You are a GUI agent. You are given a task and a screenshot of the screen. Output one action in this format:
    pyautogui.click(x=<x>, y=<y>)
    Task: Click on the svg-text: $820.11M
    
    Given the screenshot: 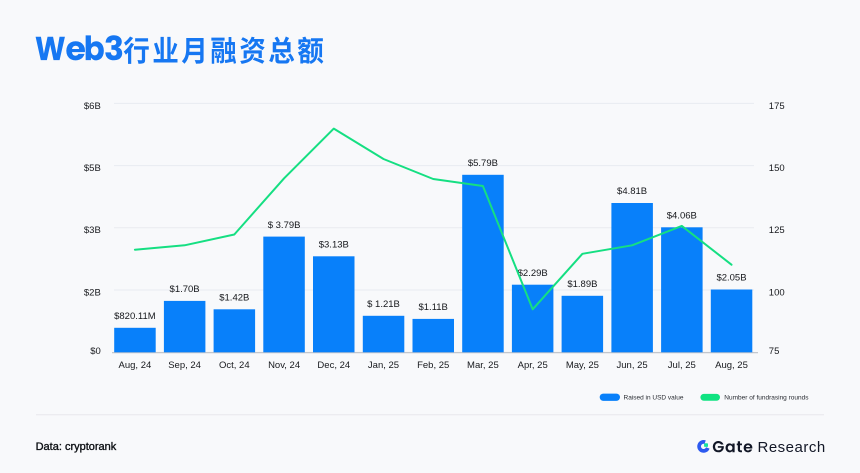 What is the action you would take?
    pyautogui.click(x=135, y=316)
    